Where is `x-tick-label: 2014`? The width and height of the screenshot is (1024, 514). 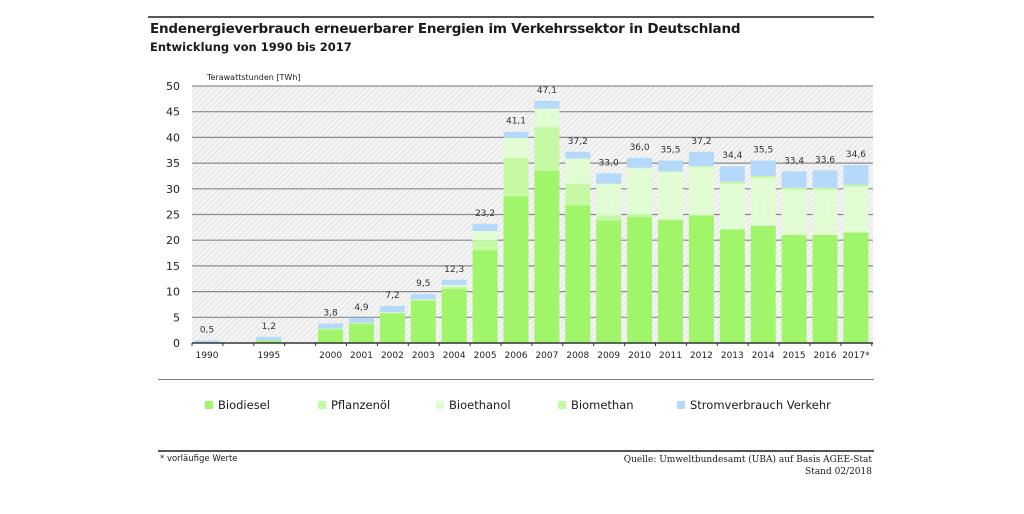
x-tick-label: 2014 is located at coordinates (763, 356).